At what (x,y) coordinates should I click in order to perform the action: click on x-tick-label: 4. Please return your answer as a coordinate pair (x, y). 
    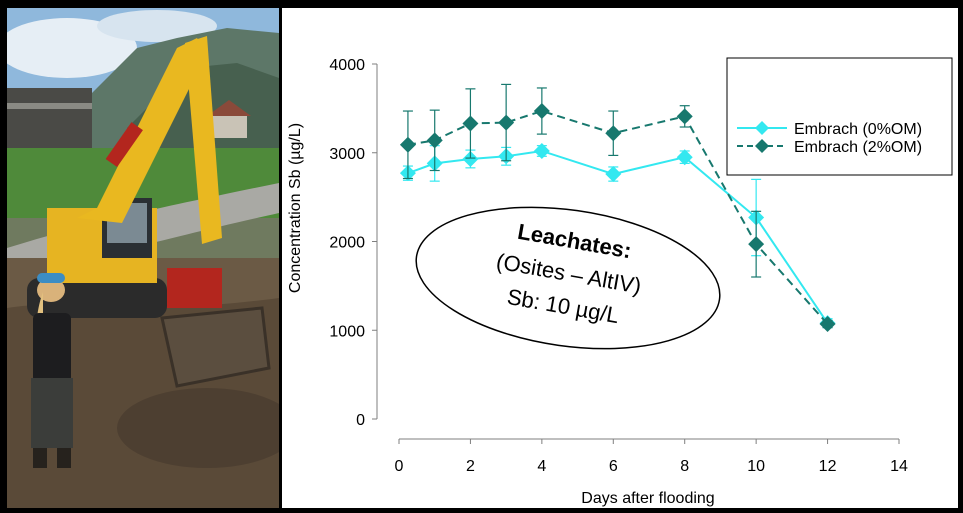
    Looking at the image, I should click on (541, 466).